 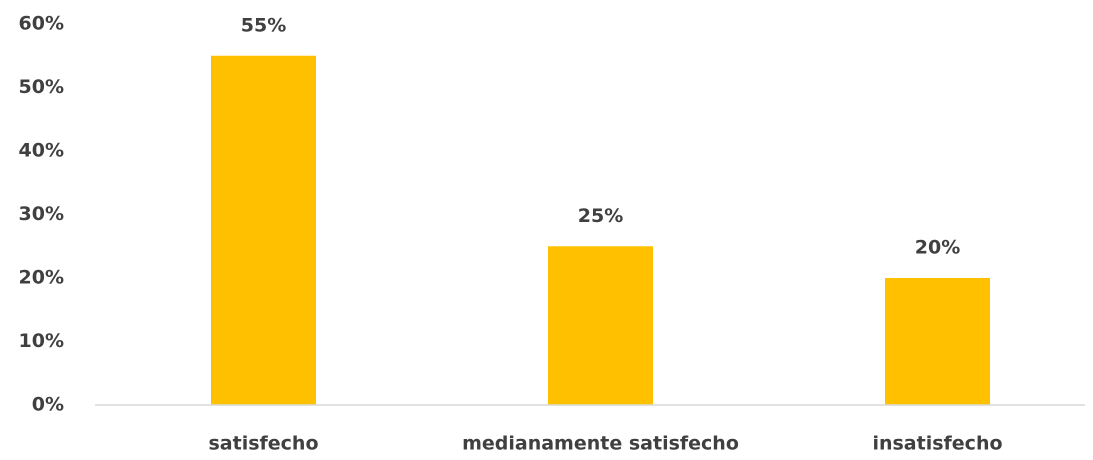 What do you see at coordinates (41, 24) in the screenshot?
I see `y-tick-label: 60%` at bounding box center [41, 24].